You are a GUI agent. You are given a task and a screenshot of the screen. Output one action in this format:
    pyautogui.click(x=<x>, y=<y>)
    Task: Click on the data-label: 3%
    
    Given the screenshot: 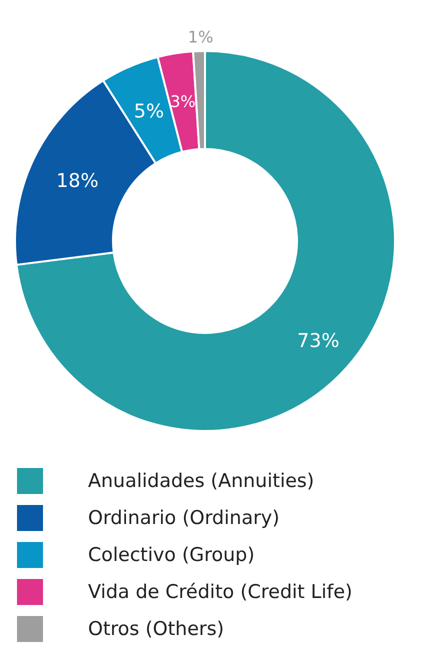 What is the action you would take?
    pyautogui.click(x=183, y=102)
    